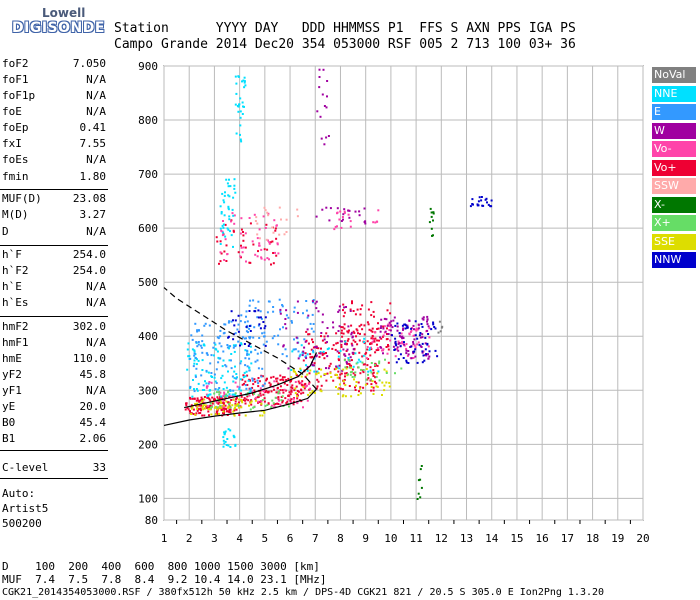 The width and height of the screenshot is (700, 600). I want to click on param-row-fof1p: foF1p N/A, so click(54, 97).